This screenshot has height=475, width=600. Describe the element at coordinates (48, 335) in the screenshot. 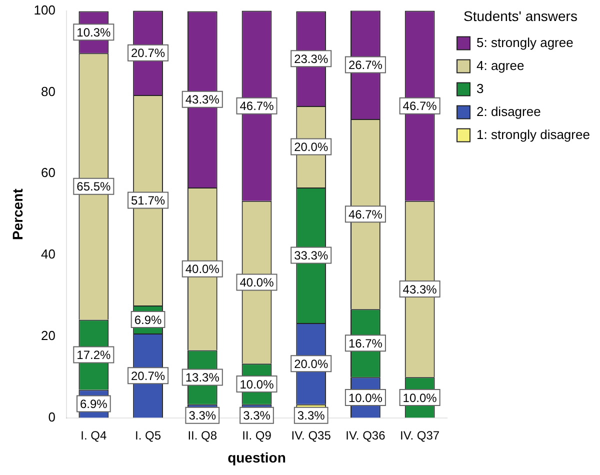

I see `y-tick-label: 20` at that location.